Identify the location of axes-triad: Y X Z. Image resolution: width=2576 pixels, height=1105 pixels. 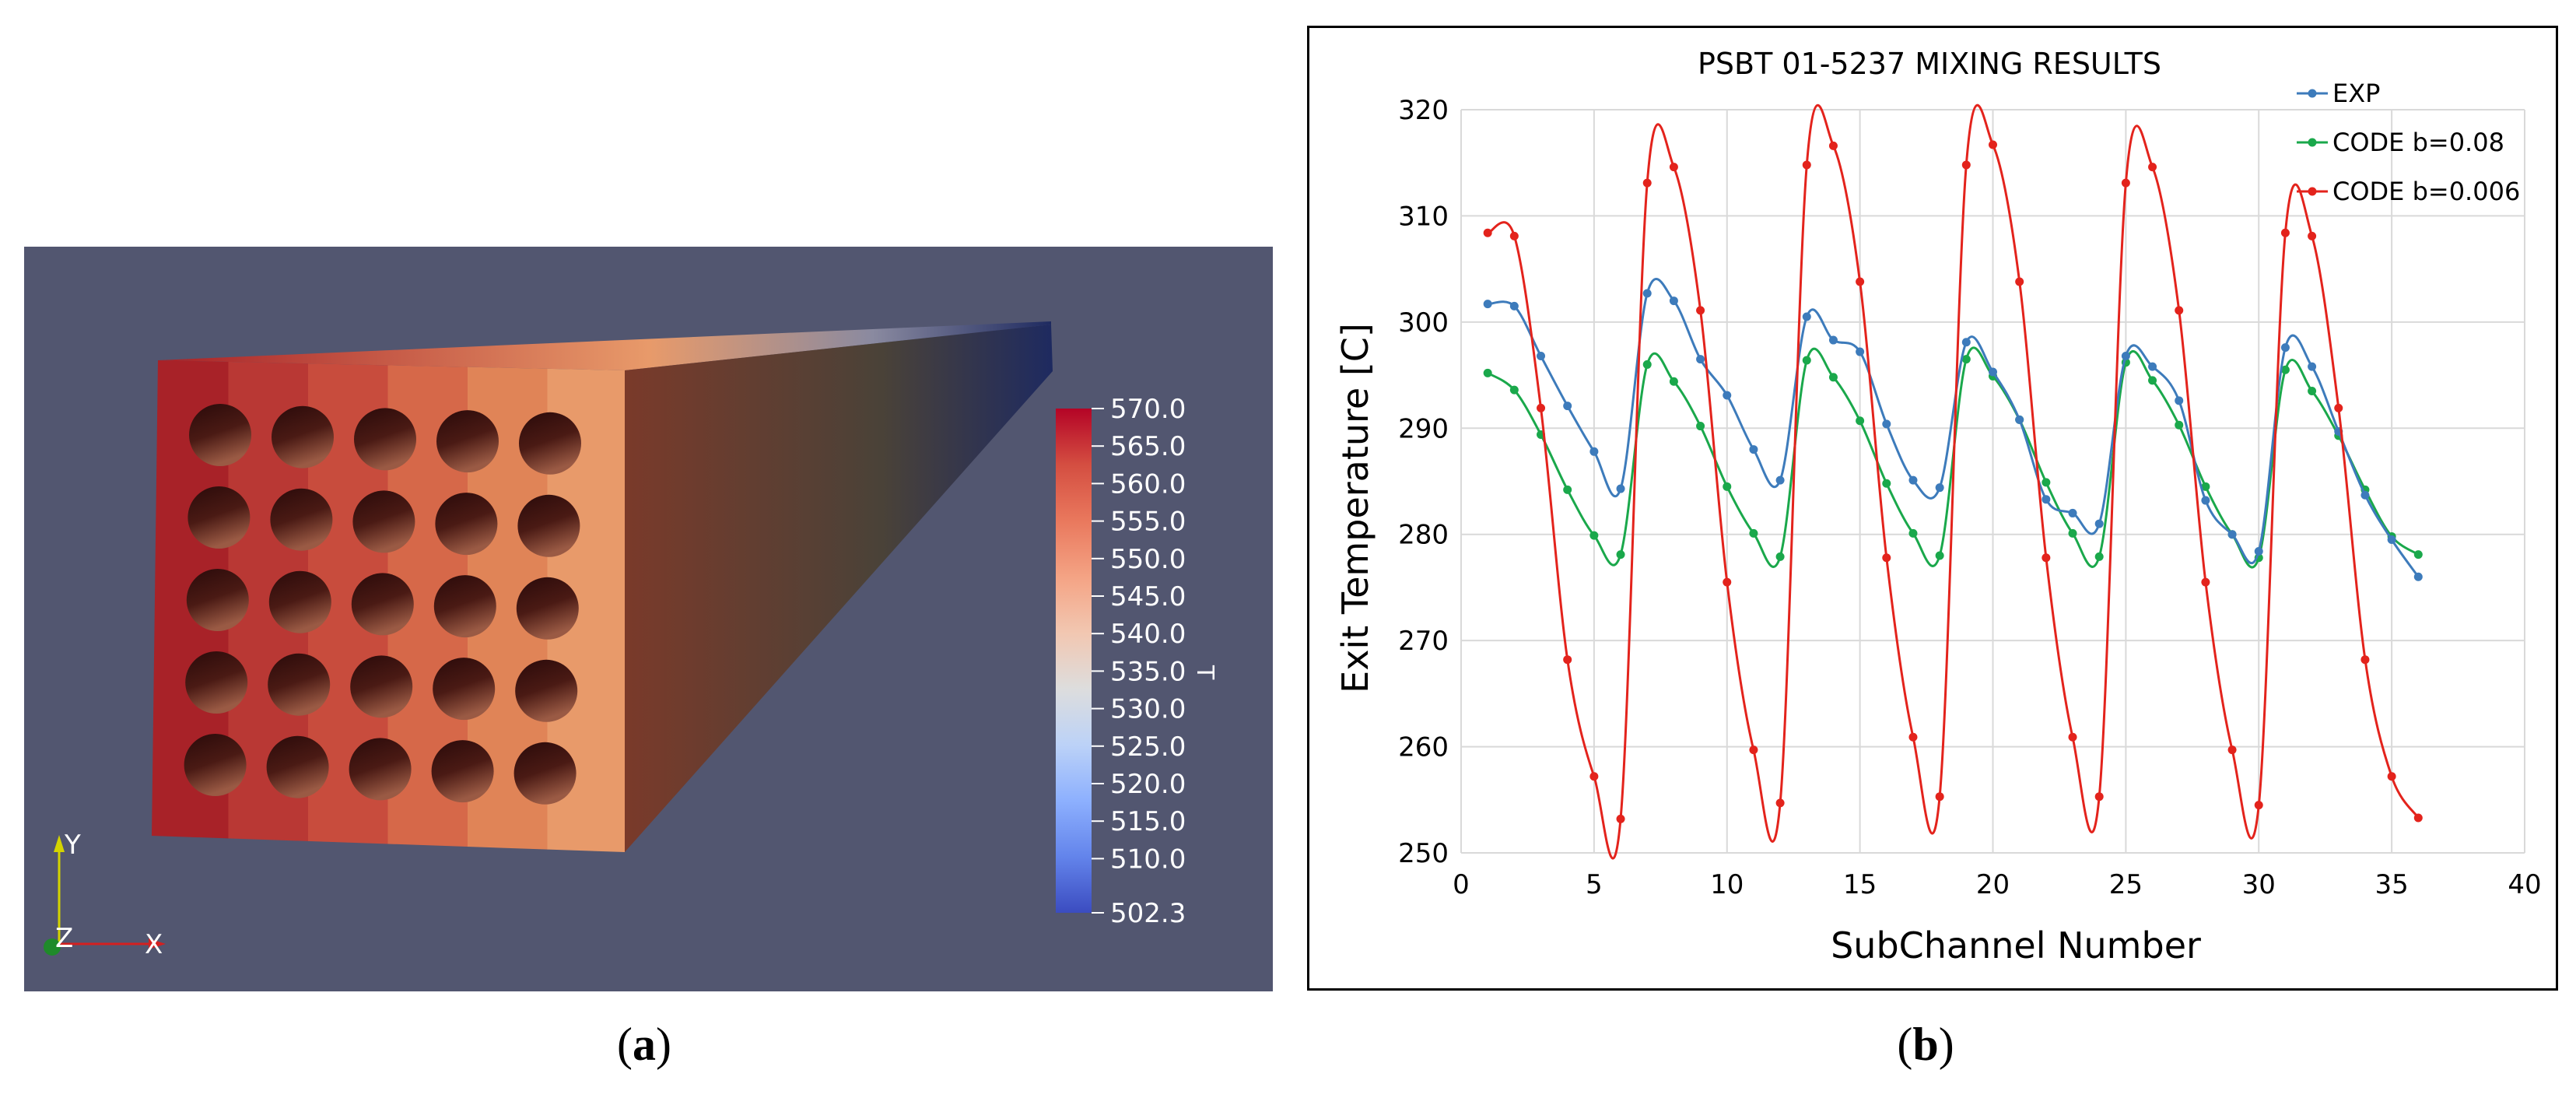
(105, 895).